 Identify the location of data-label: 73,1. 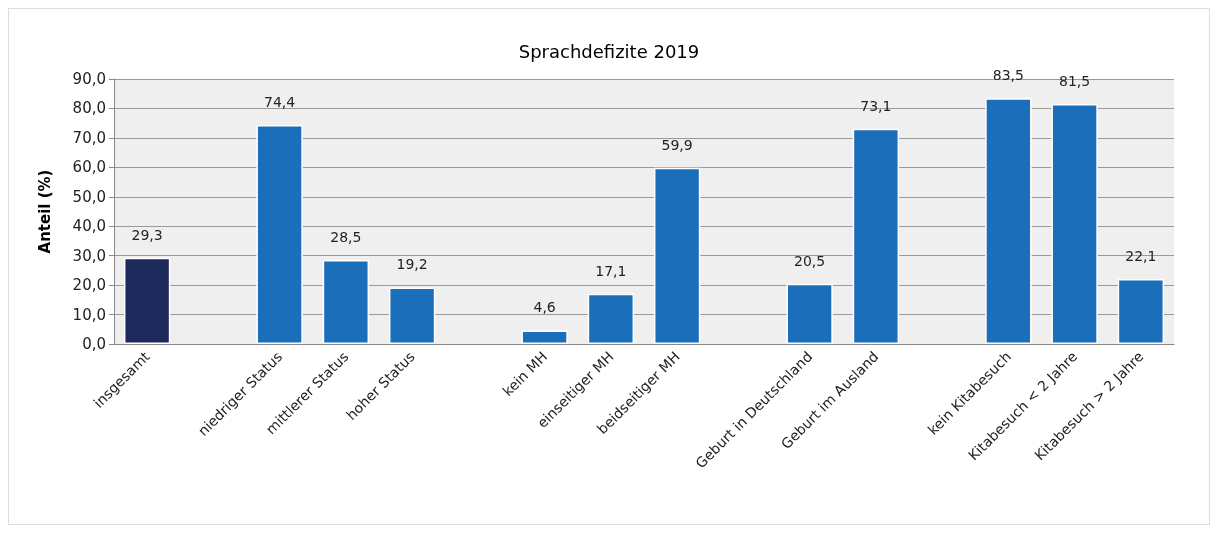
(876, 105).